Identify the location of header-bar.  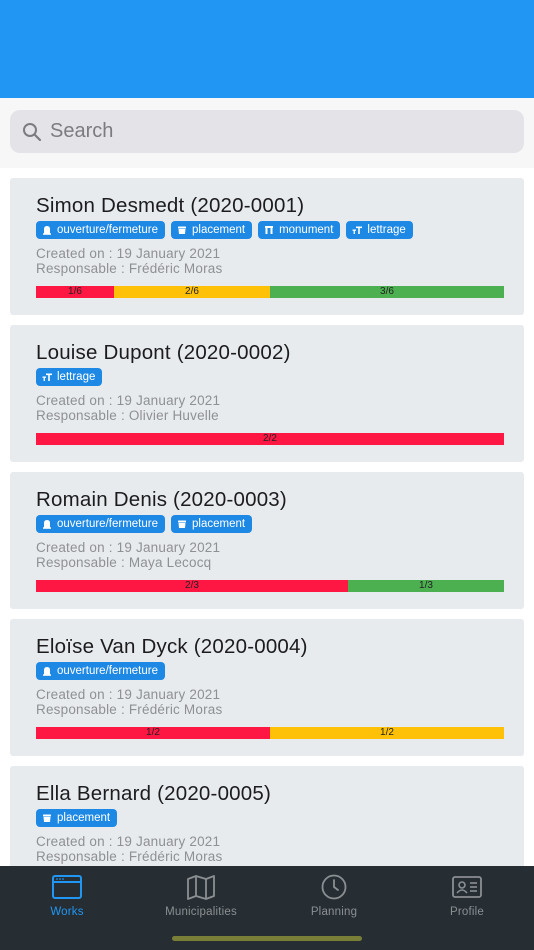
(267, 49).